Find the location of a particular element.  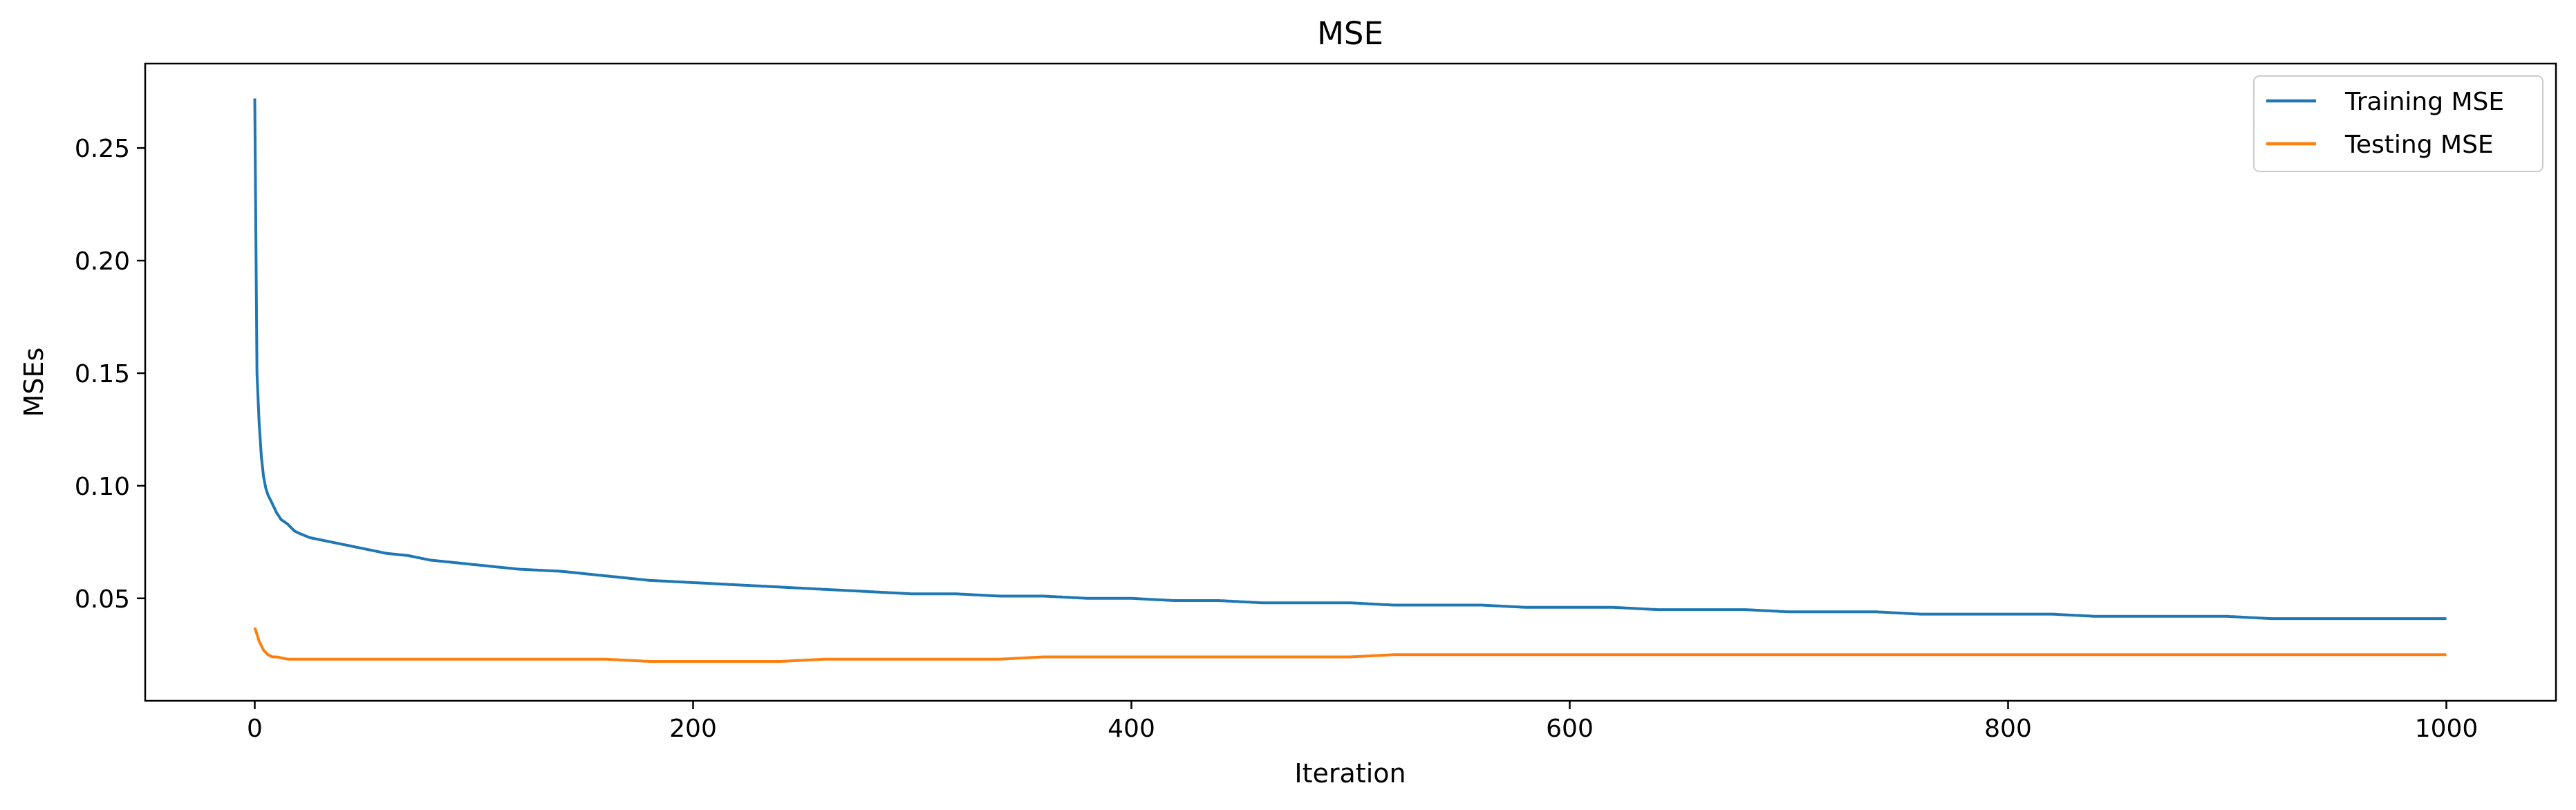

x-axis: 0 200 400 600 800 1000 is located at coordinates (1362, 722).